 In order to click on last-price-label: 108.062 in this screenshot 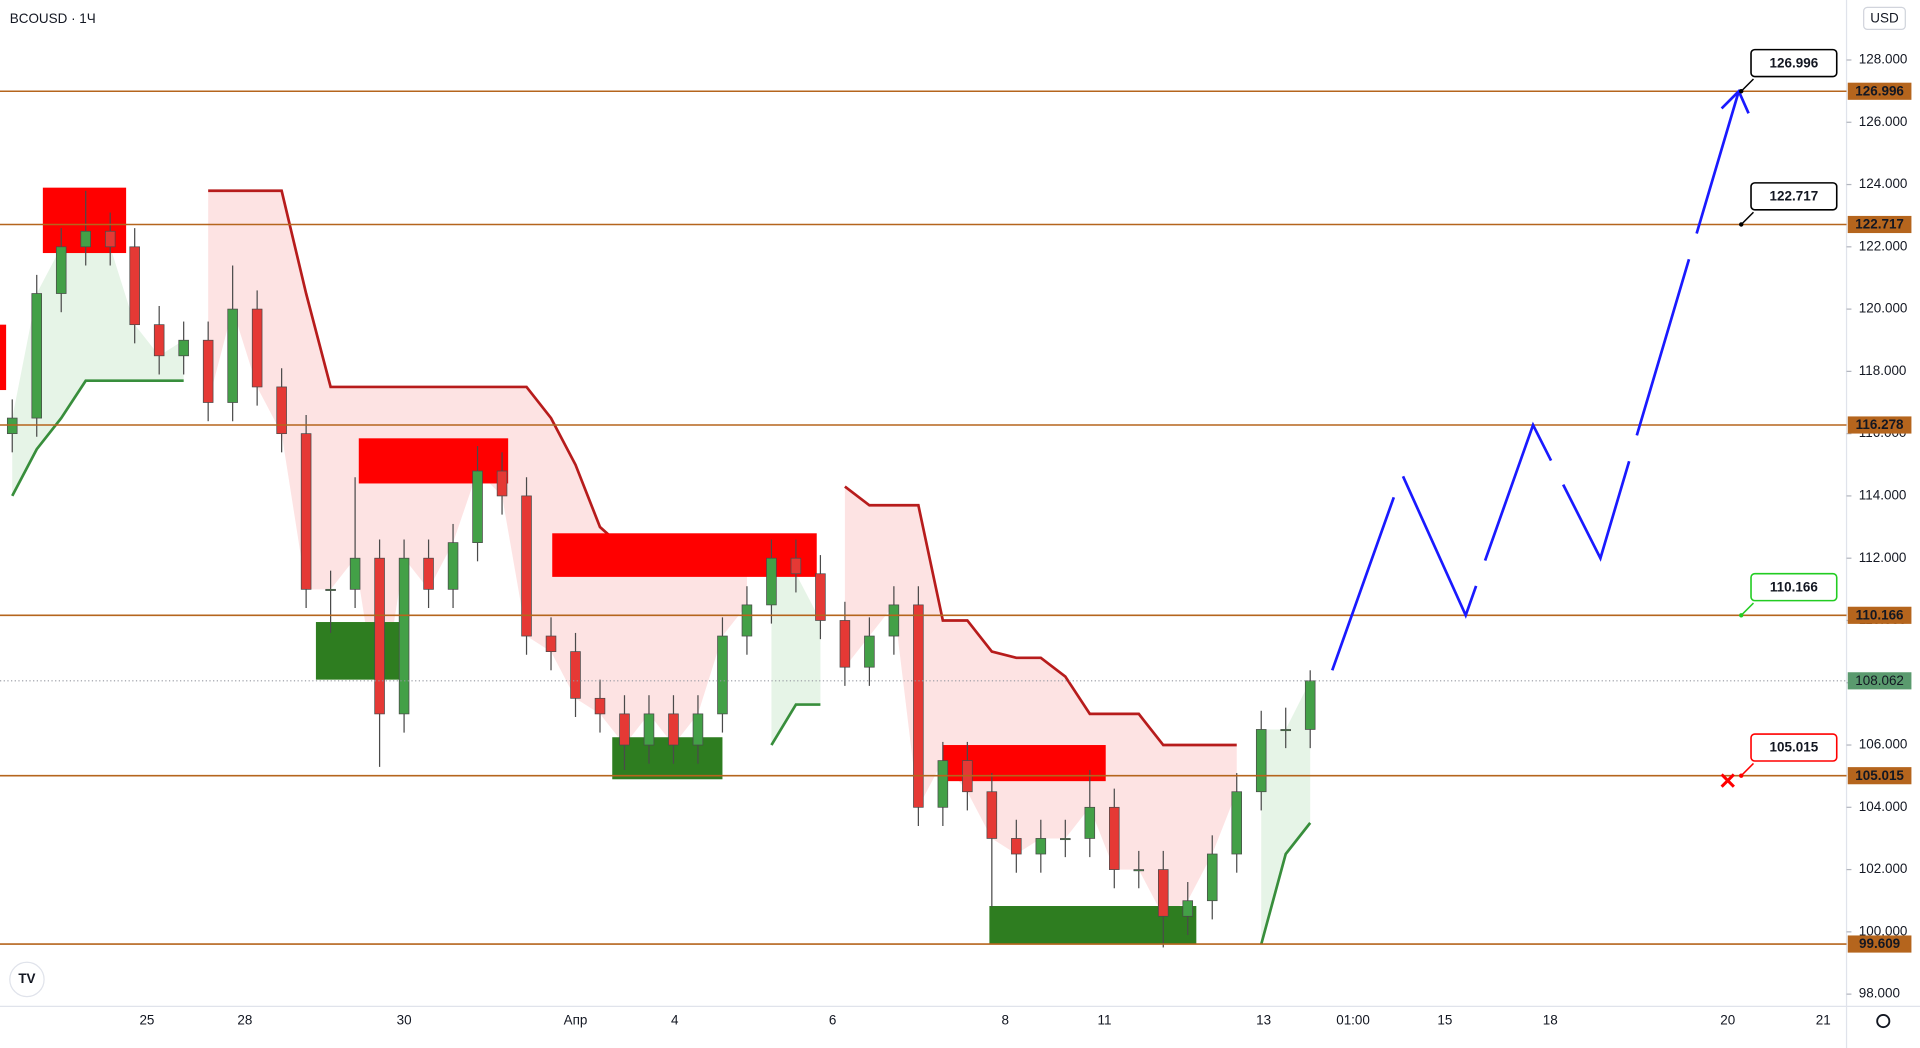, I will do `click(1879, 680)`.